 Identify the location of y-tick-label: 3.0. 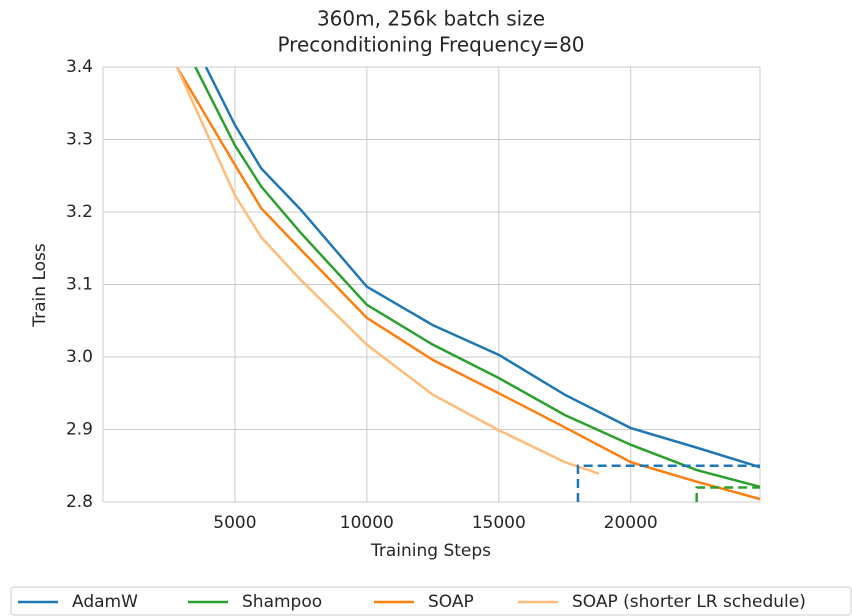
(79, 357).